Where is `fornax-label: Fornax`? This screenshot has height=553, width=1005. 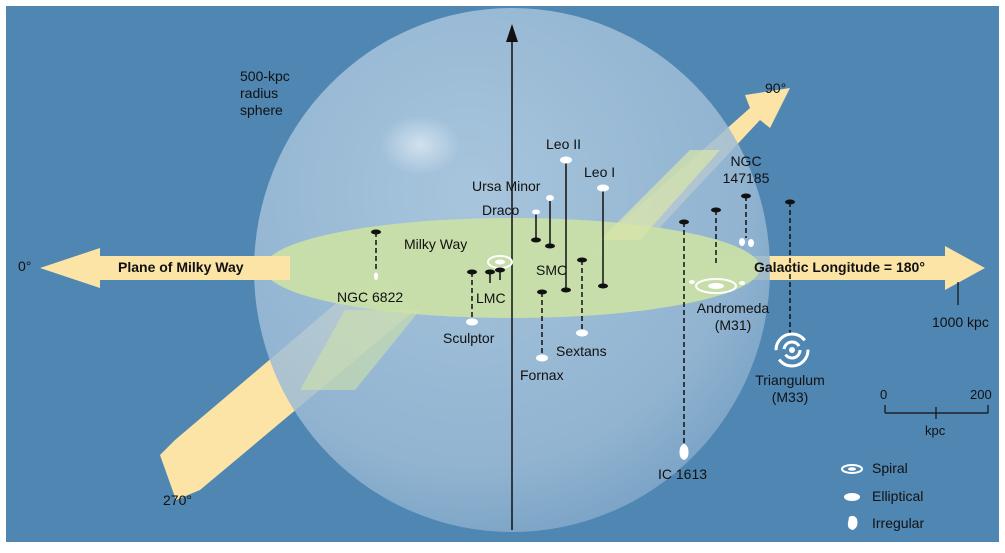 fornax-label: Fornax is located at coordinates (542, 375).